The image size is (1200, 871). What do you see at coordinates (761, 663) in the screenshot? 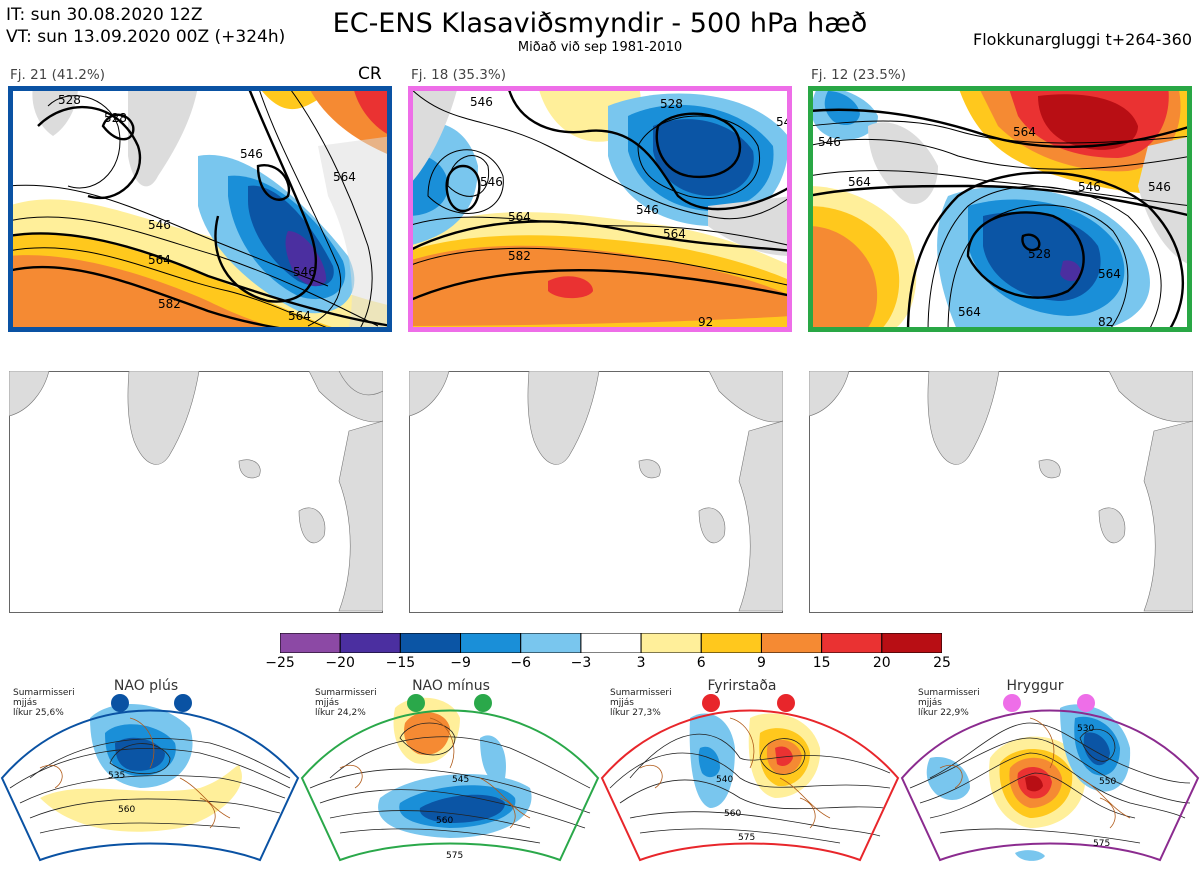
I see `colorbar-tick-label: 9` at bounding box center [761, 663].